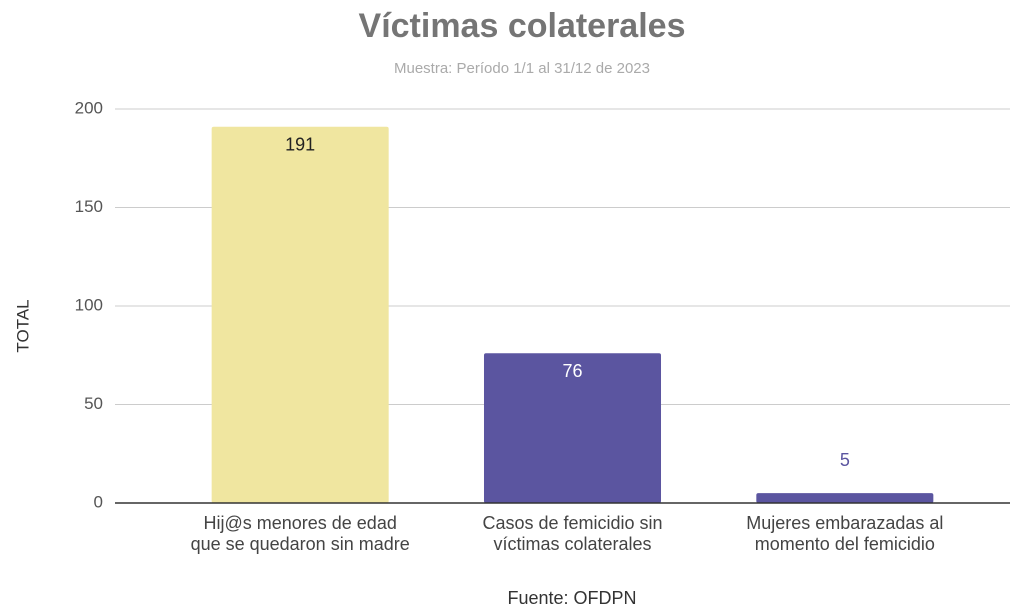 Image resolution: width=1019 pixels, height=610 pixels. I want to click on data-label: 76, so click(572, 371).